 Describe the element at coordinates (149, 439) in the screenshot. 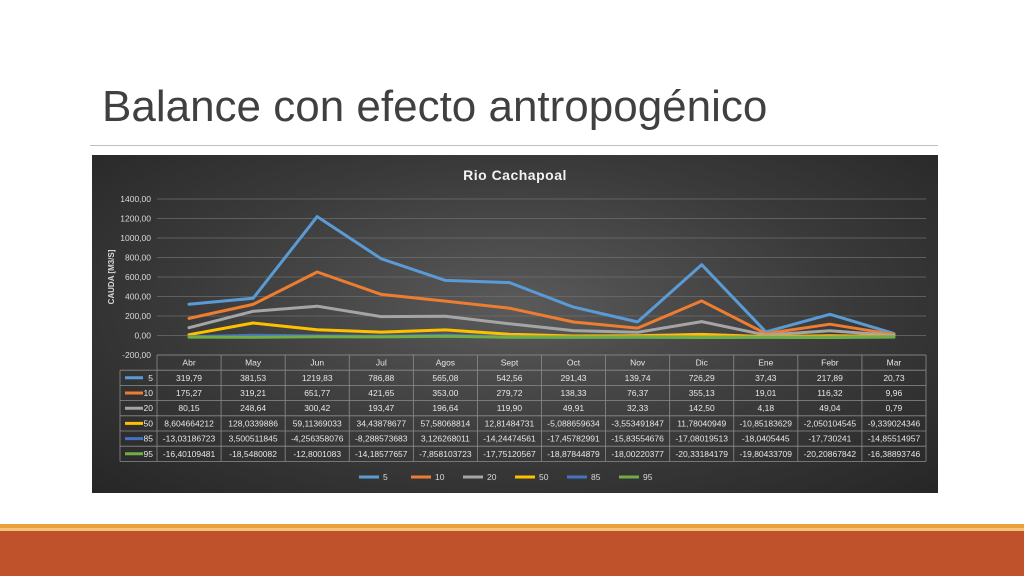

I see `table-series-name: 85` at that location.